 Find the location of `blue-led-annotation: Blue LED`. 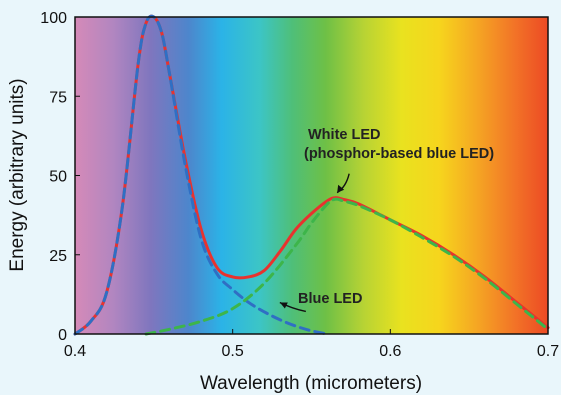

blue-led-annotation: Blue LED is located at coordinates (330, 299).